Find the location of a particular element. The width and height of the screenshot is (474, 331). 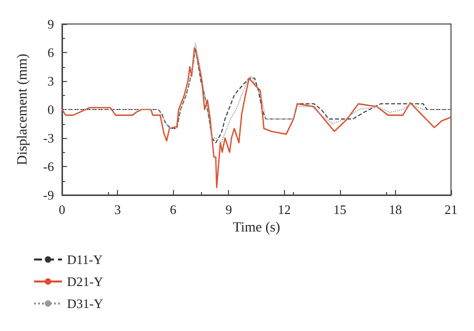

x-tick-label: 12 is located at coordinates (284, 209).